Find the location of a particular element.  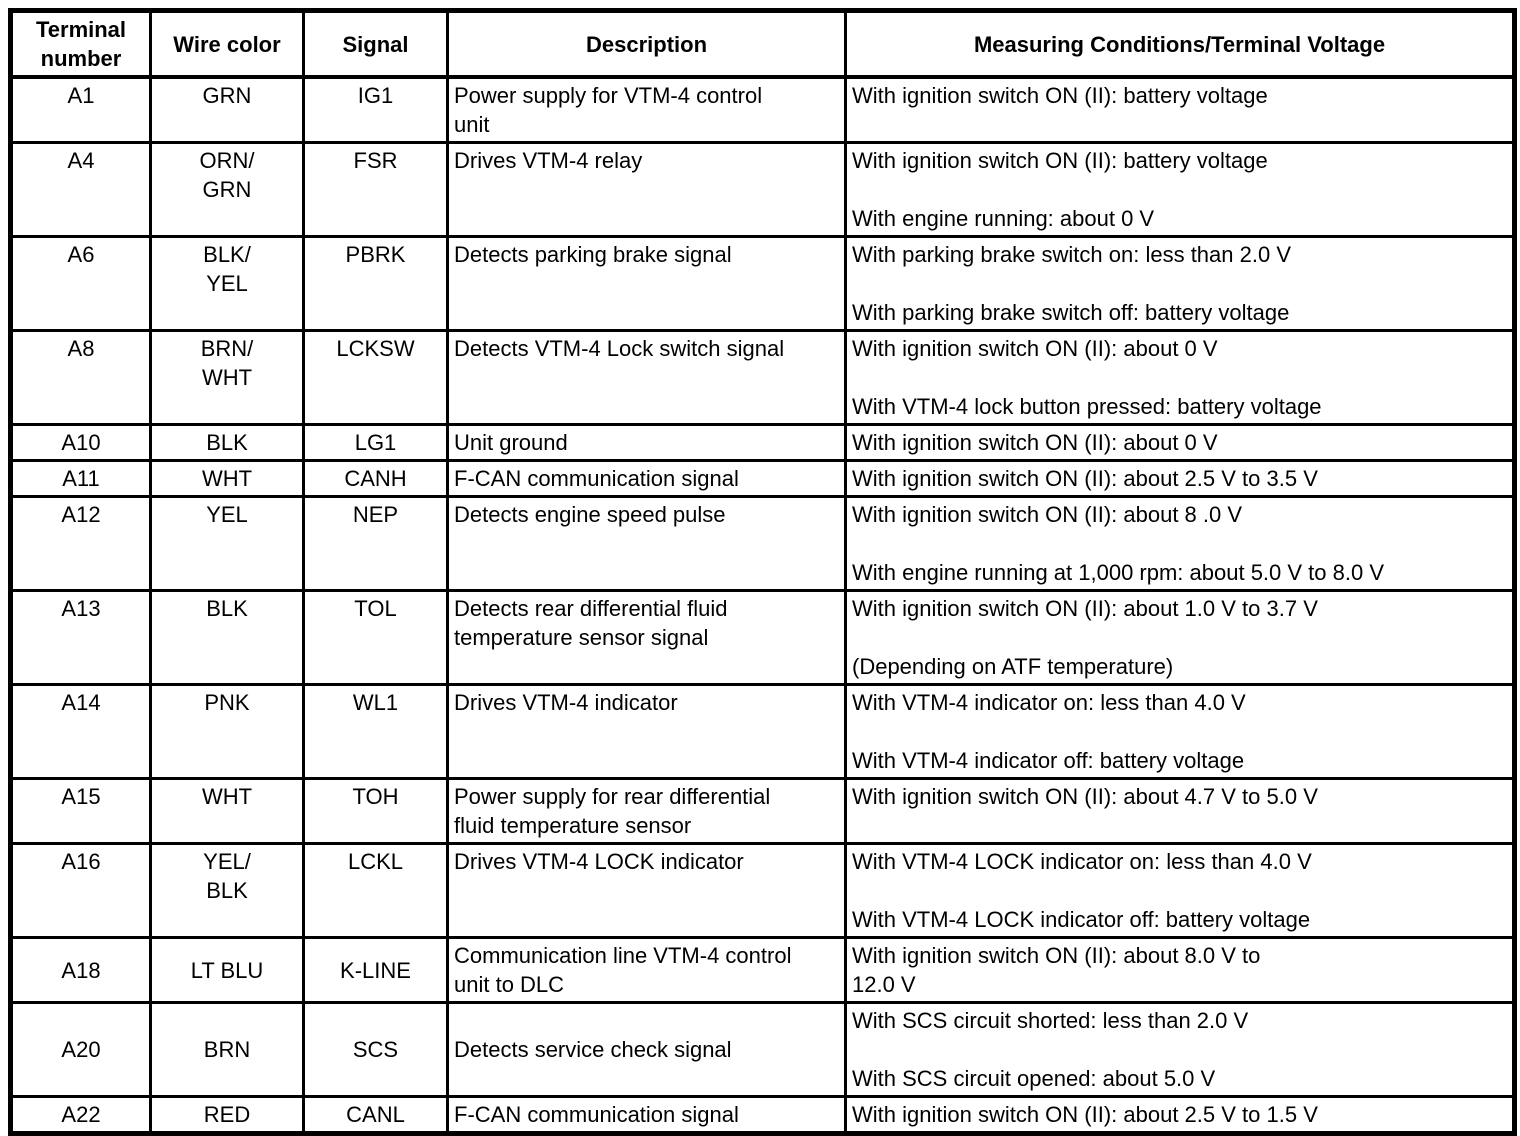

measuring-conditions-cell: With ignition switch ON (II): about 0 V is located at coordinates (1180, 442).